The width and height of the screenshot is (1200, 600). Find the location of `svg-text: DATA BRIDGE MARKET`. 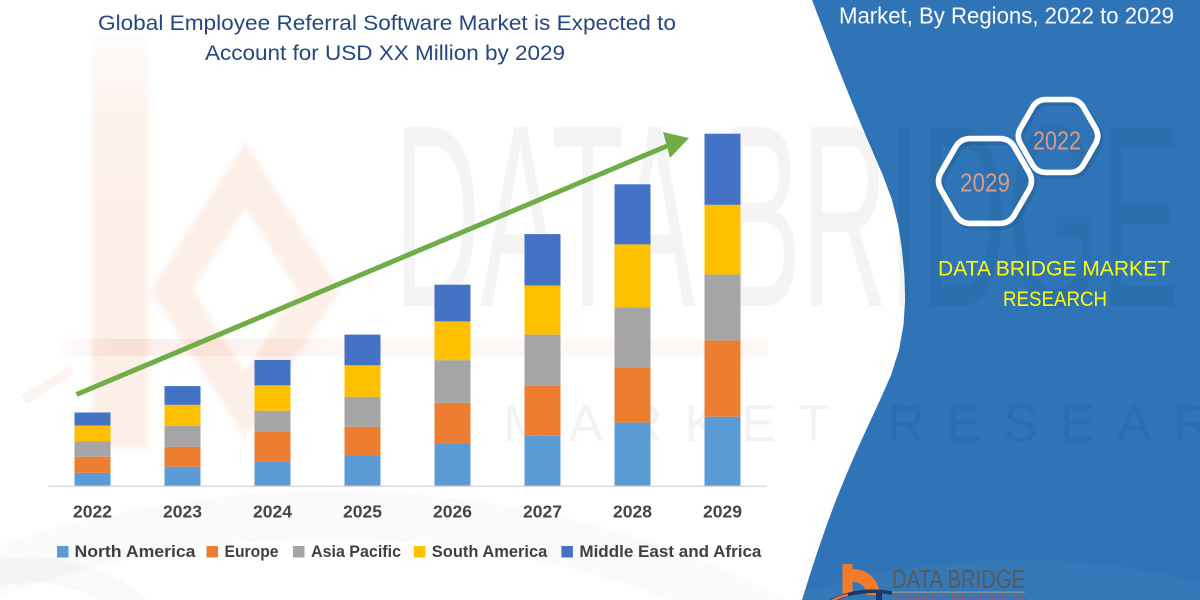

svg-text: DATA BRIDGE MARKET is located at coordinates (1054, 269).